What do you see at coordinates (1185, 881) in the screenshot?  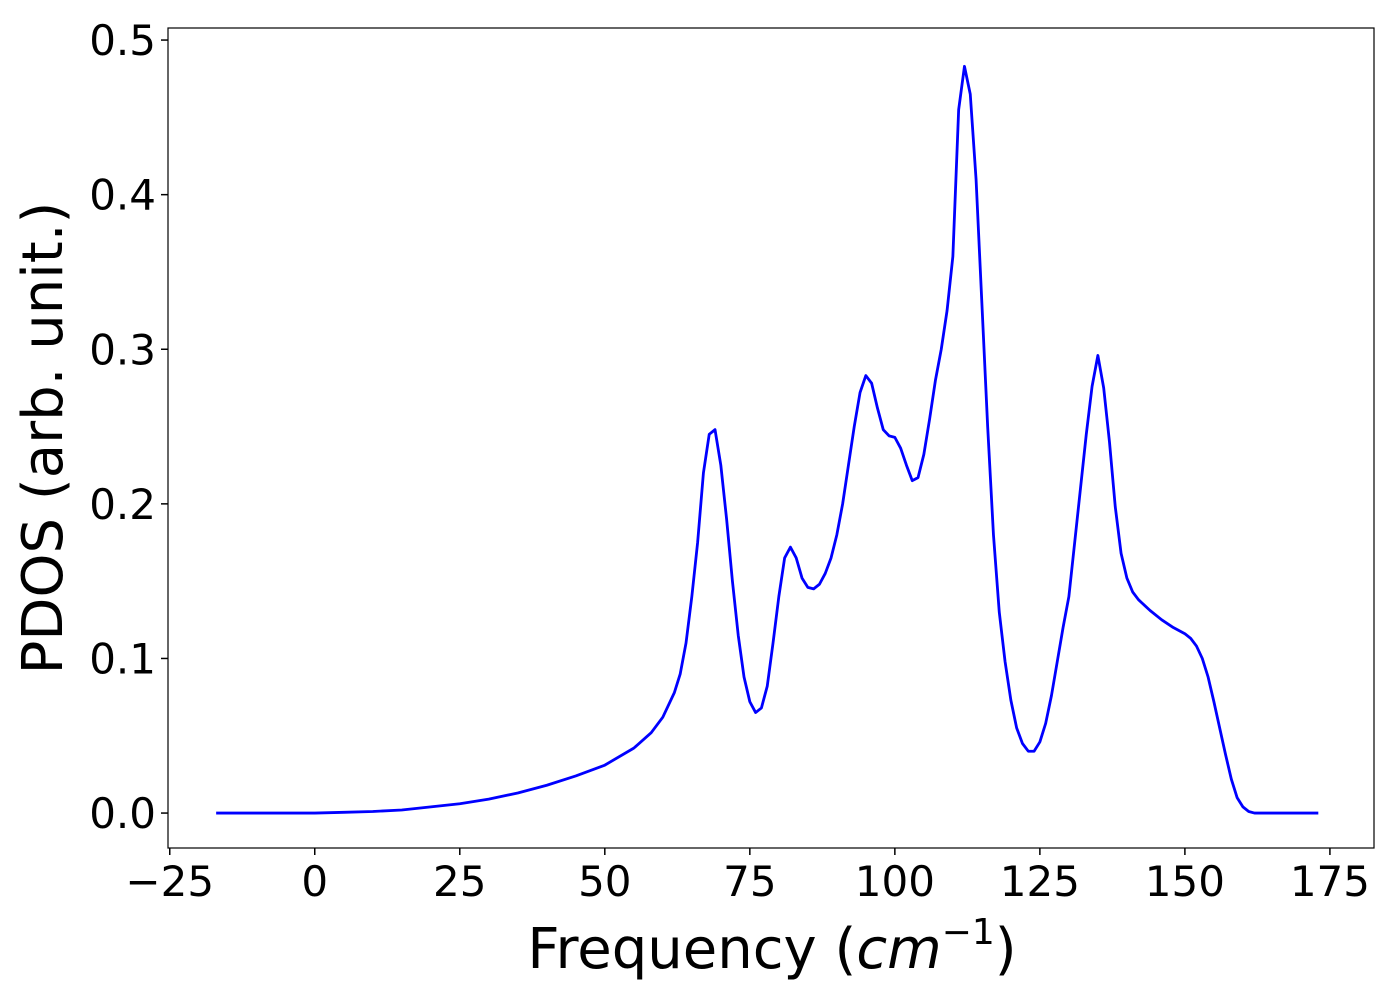 I see `x-tick-label: 150` at bounding box center [1185, 881].